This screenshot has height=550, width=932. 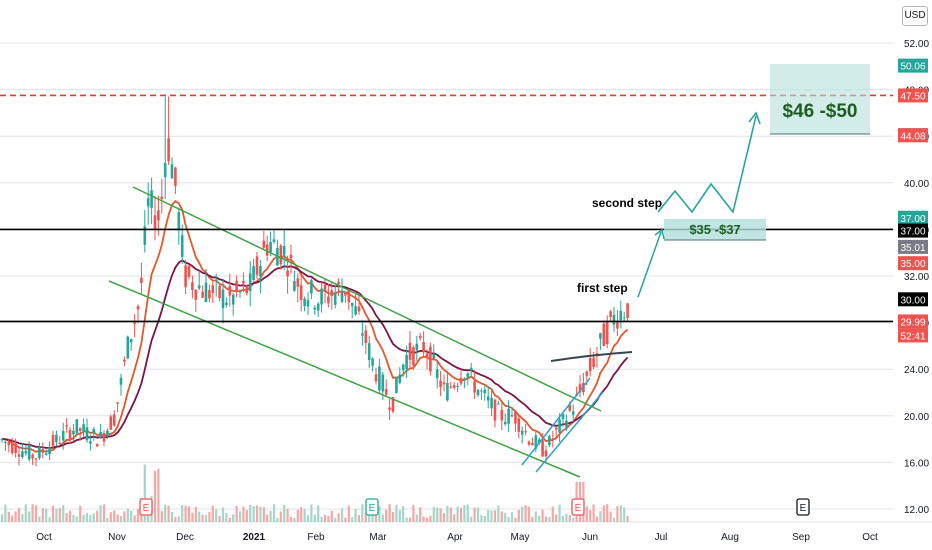 I want to click on flat-ma-line, so click(x=591, y=356).